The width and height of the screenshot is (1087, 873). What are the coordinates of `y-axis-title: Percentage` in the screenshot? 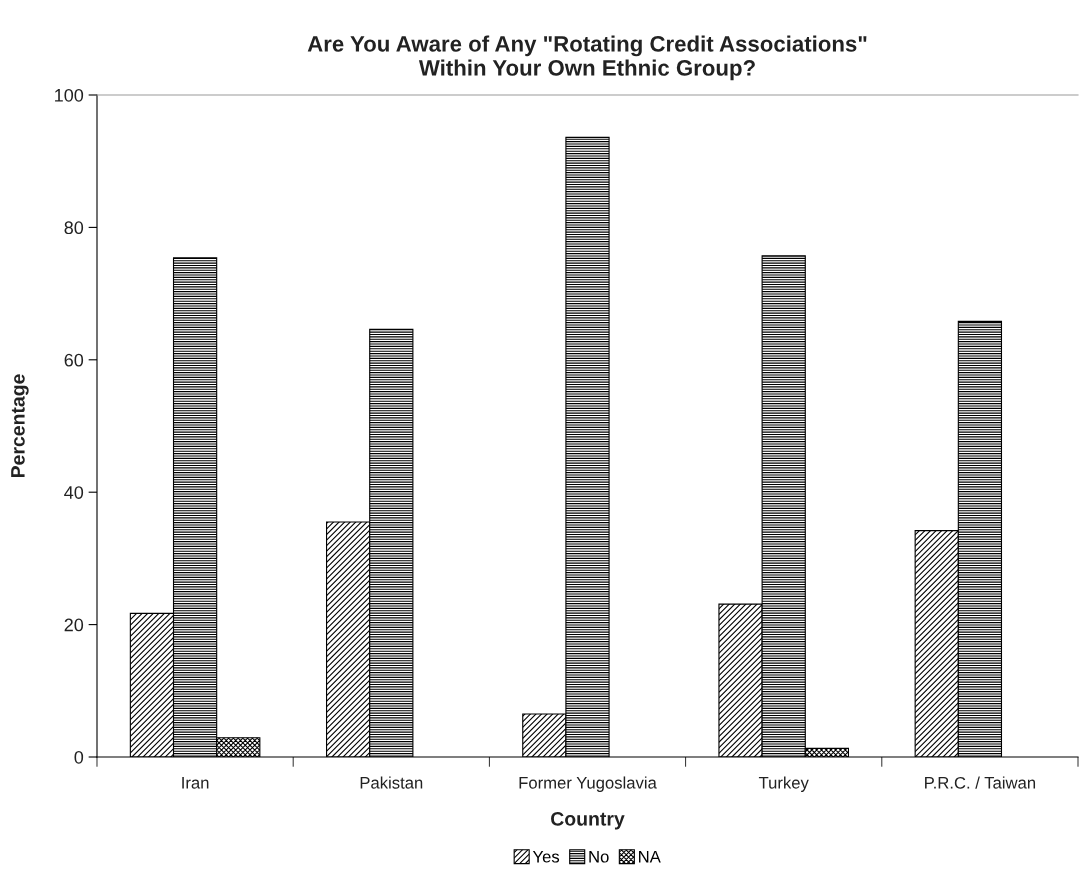 It's located at (20, 426).